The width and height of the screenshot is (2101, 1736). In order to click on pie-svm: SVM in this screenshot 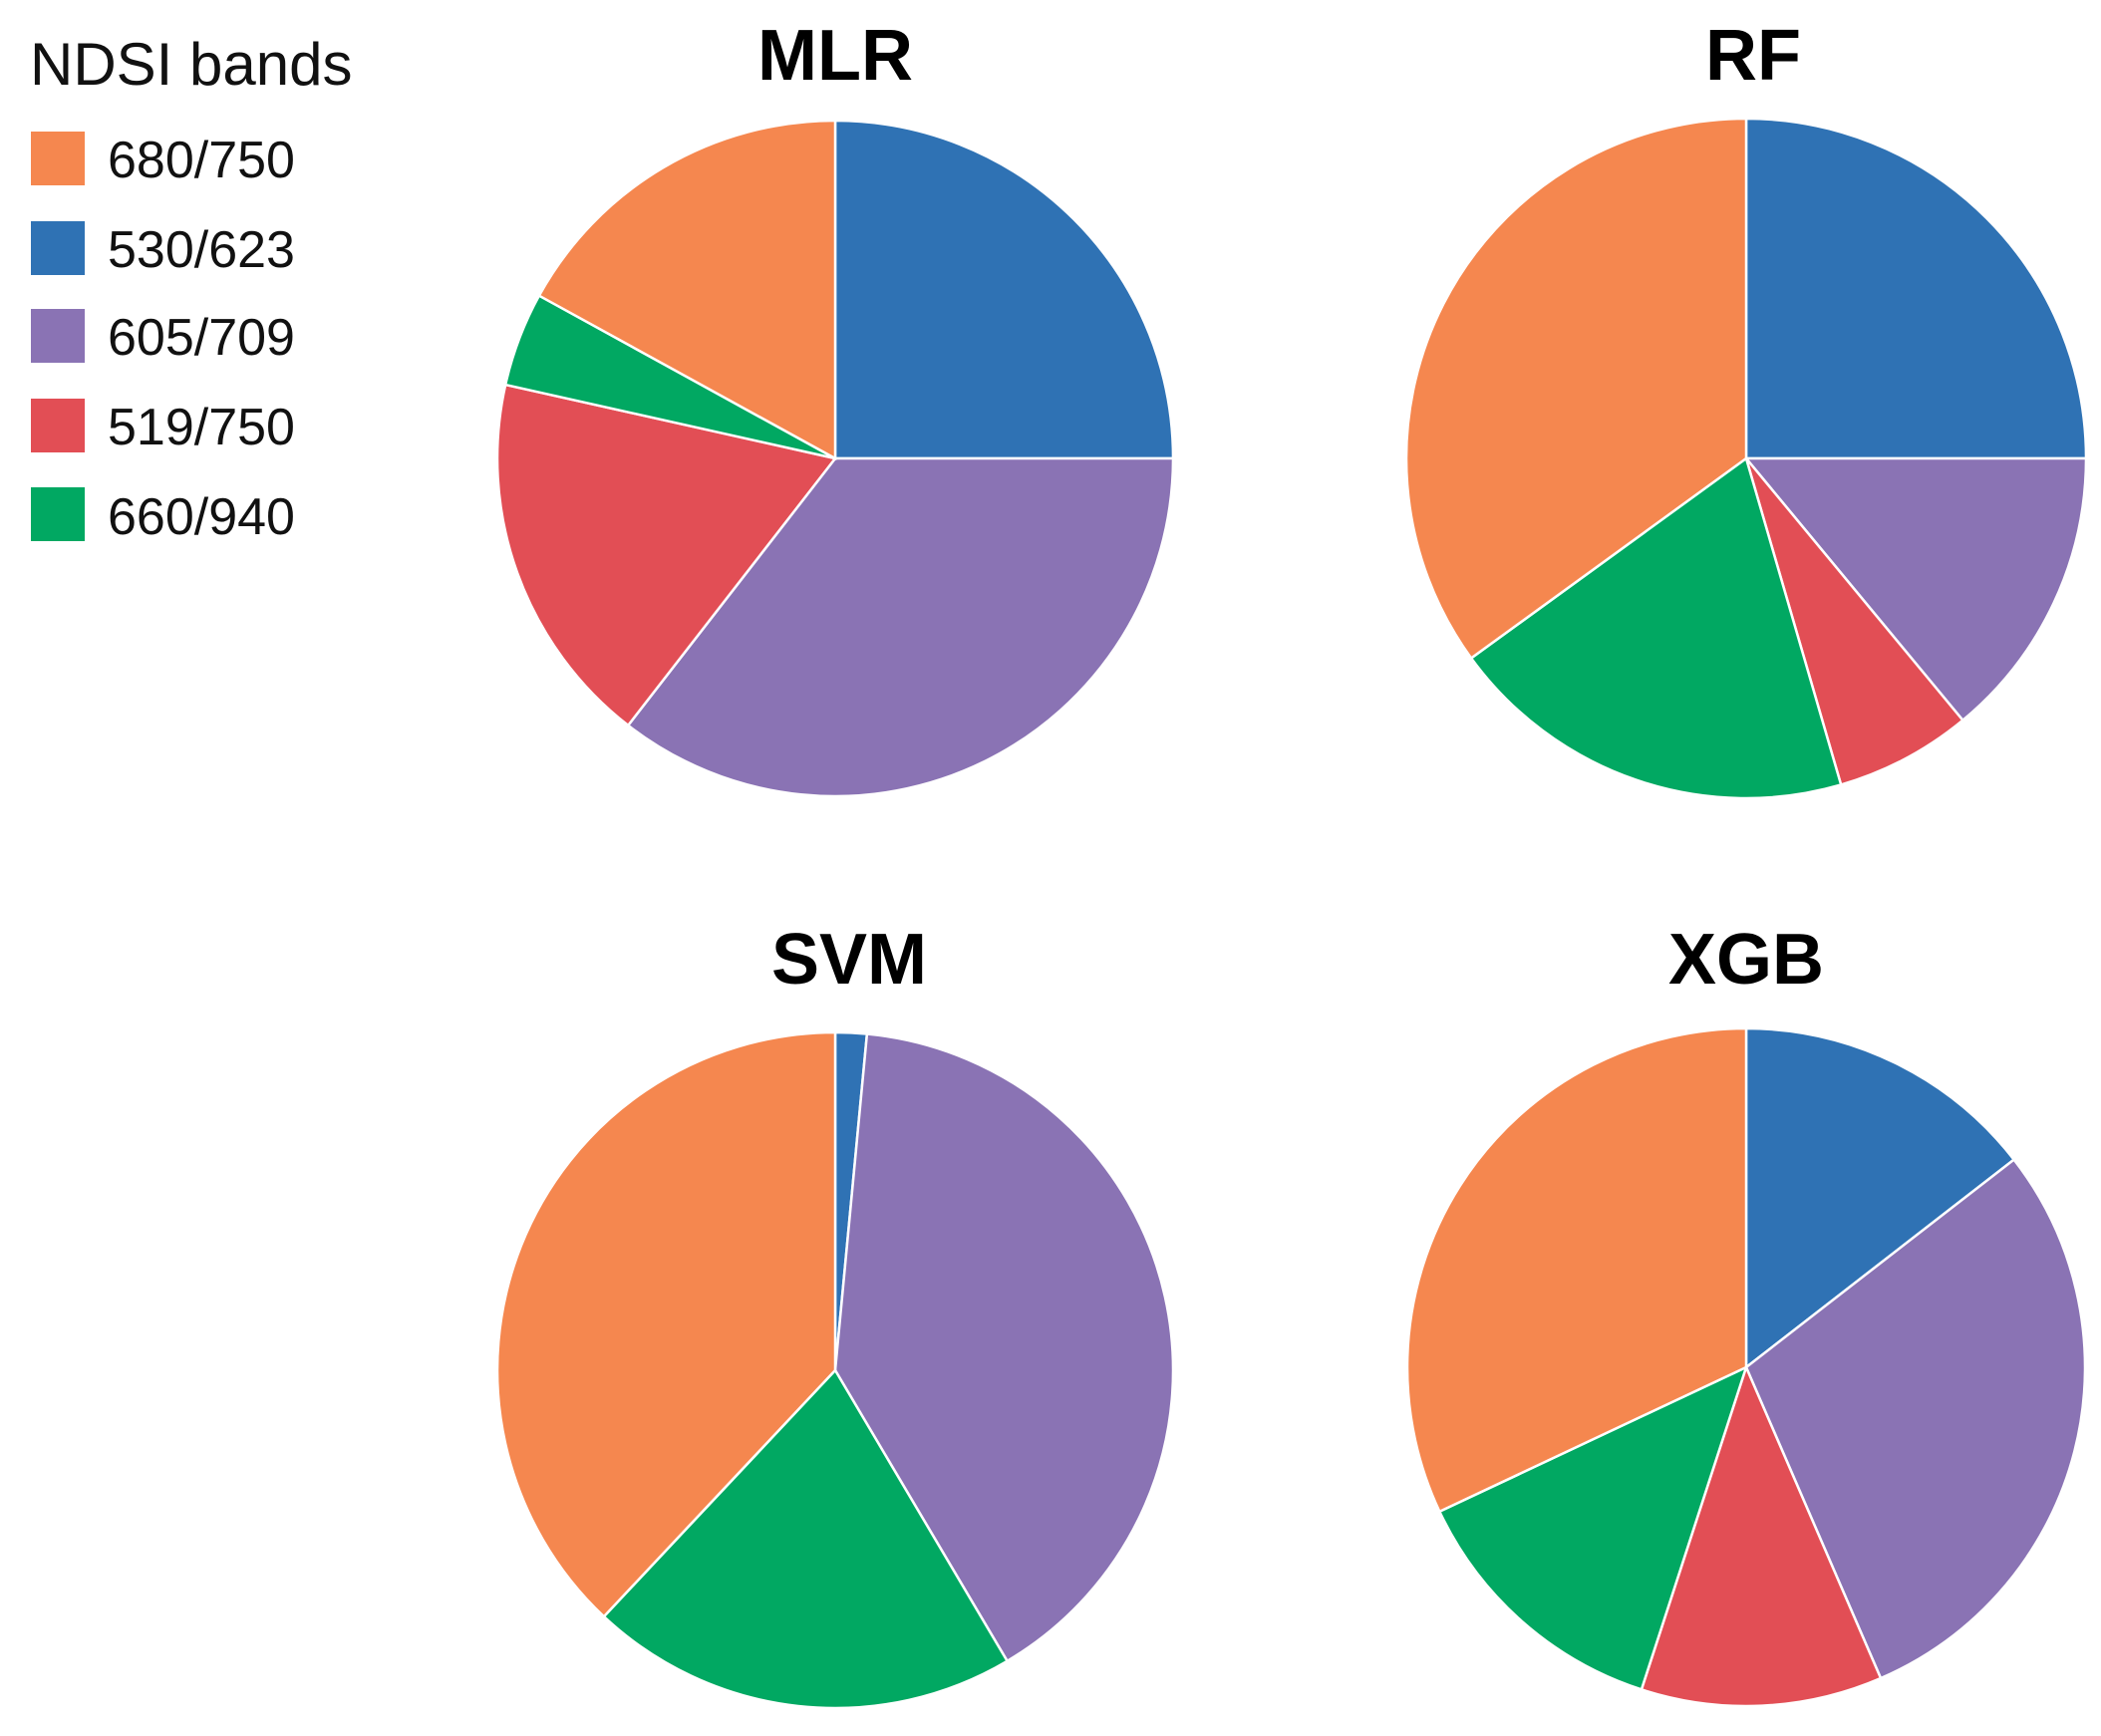, I will do `click(835, 1315)`.